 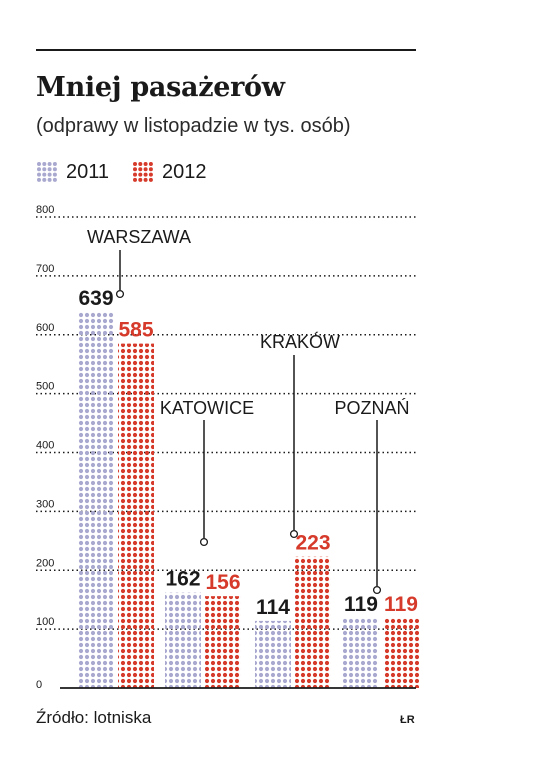 What do you see at coordinates (371, 408) in the screenshot?
I see `category-label-3: POZNAŃ` at bounding box center [371, 408].